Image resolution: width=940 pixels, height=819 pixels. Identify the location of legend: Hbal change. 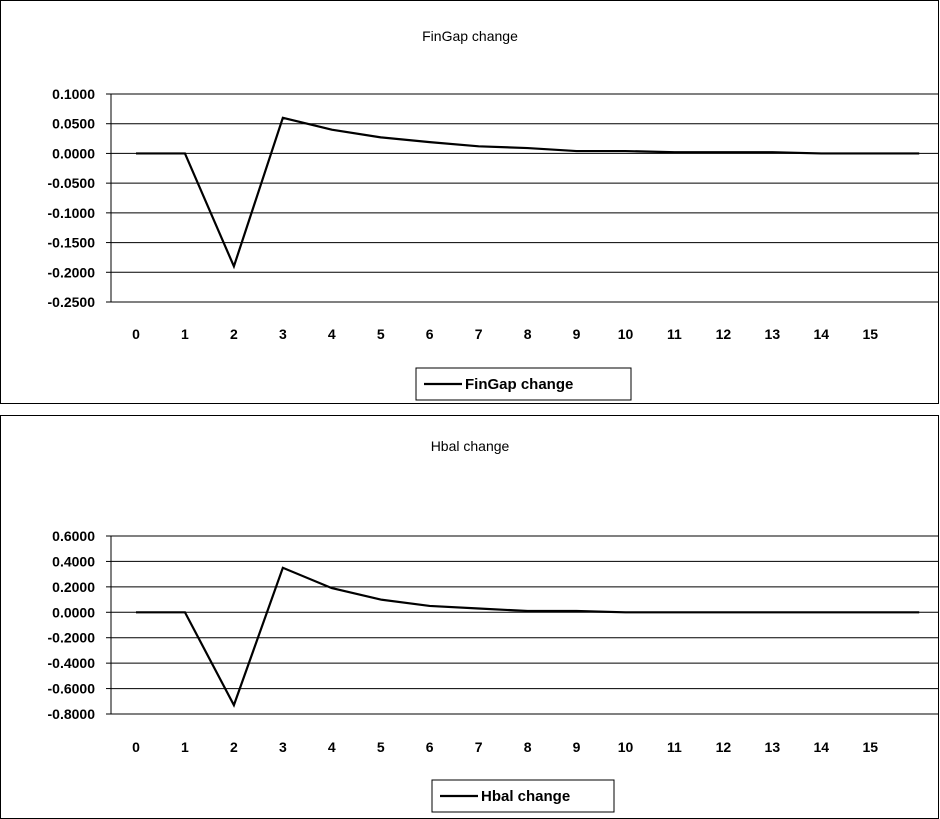
(523, 796).